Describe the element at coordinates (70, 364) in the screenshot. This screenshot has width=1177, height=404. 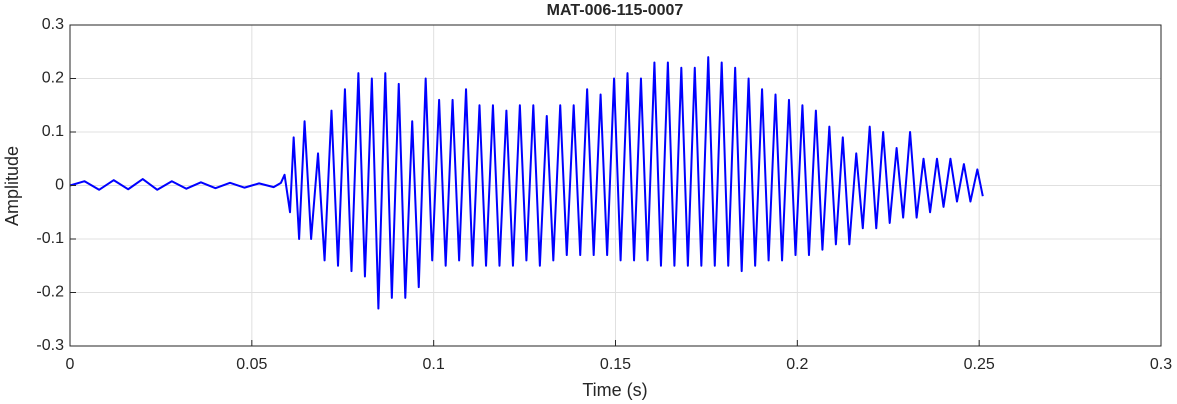
I see `x-tick-label: 0` at that location.